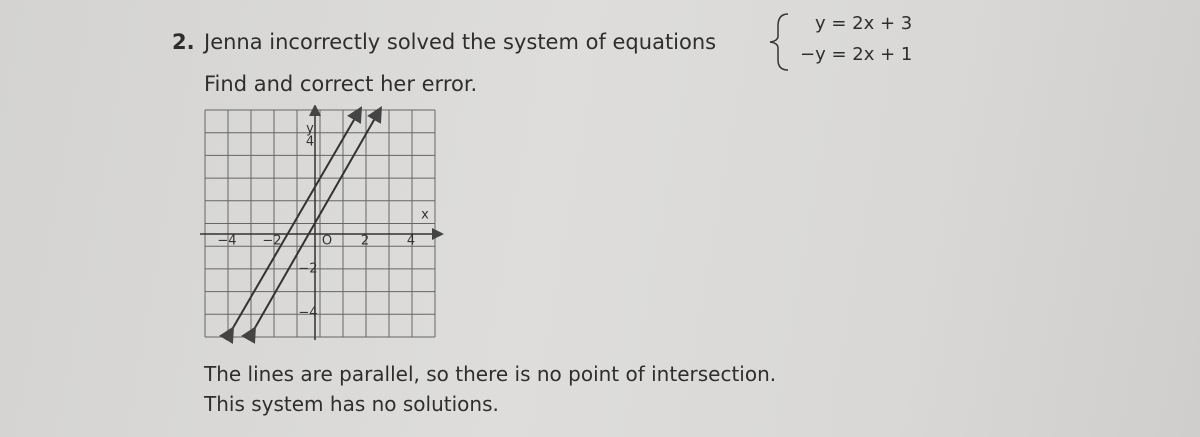  I want to click on problem-number: 2., so click(183, 42).